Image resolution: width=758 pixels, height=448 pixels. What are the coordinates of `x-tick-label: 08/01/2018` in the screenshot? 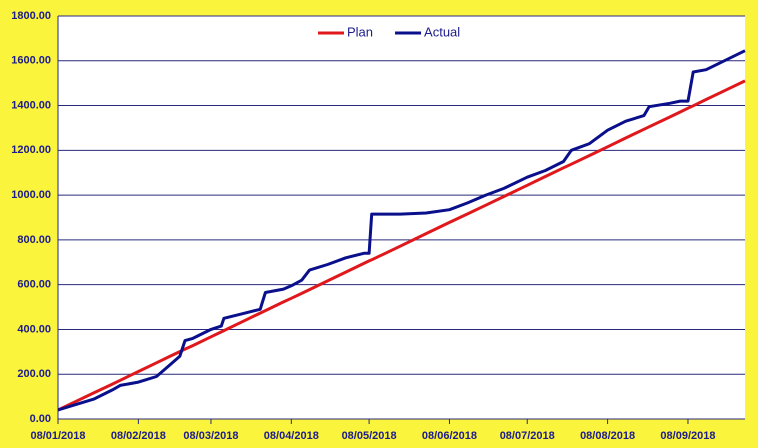 It's located at (57, 436).